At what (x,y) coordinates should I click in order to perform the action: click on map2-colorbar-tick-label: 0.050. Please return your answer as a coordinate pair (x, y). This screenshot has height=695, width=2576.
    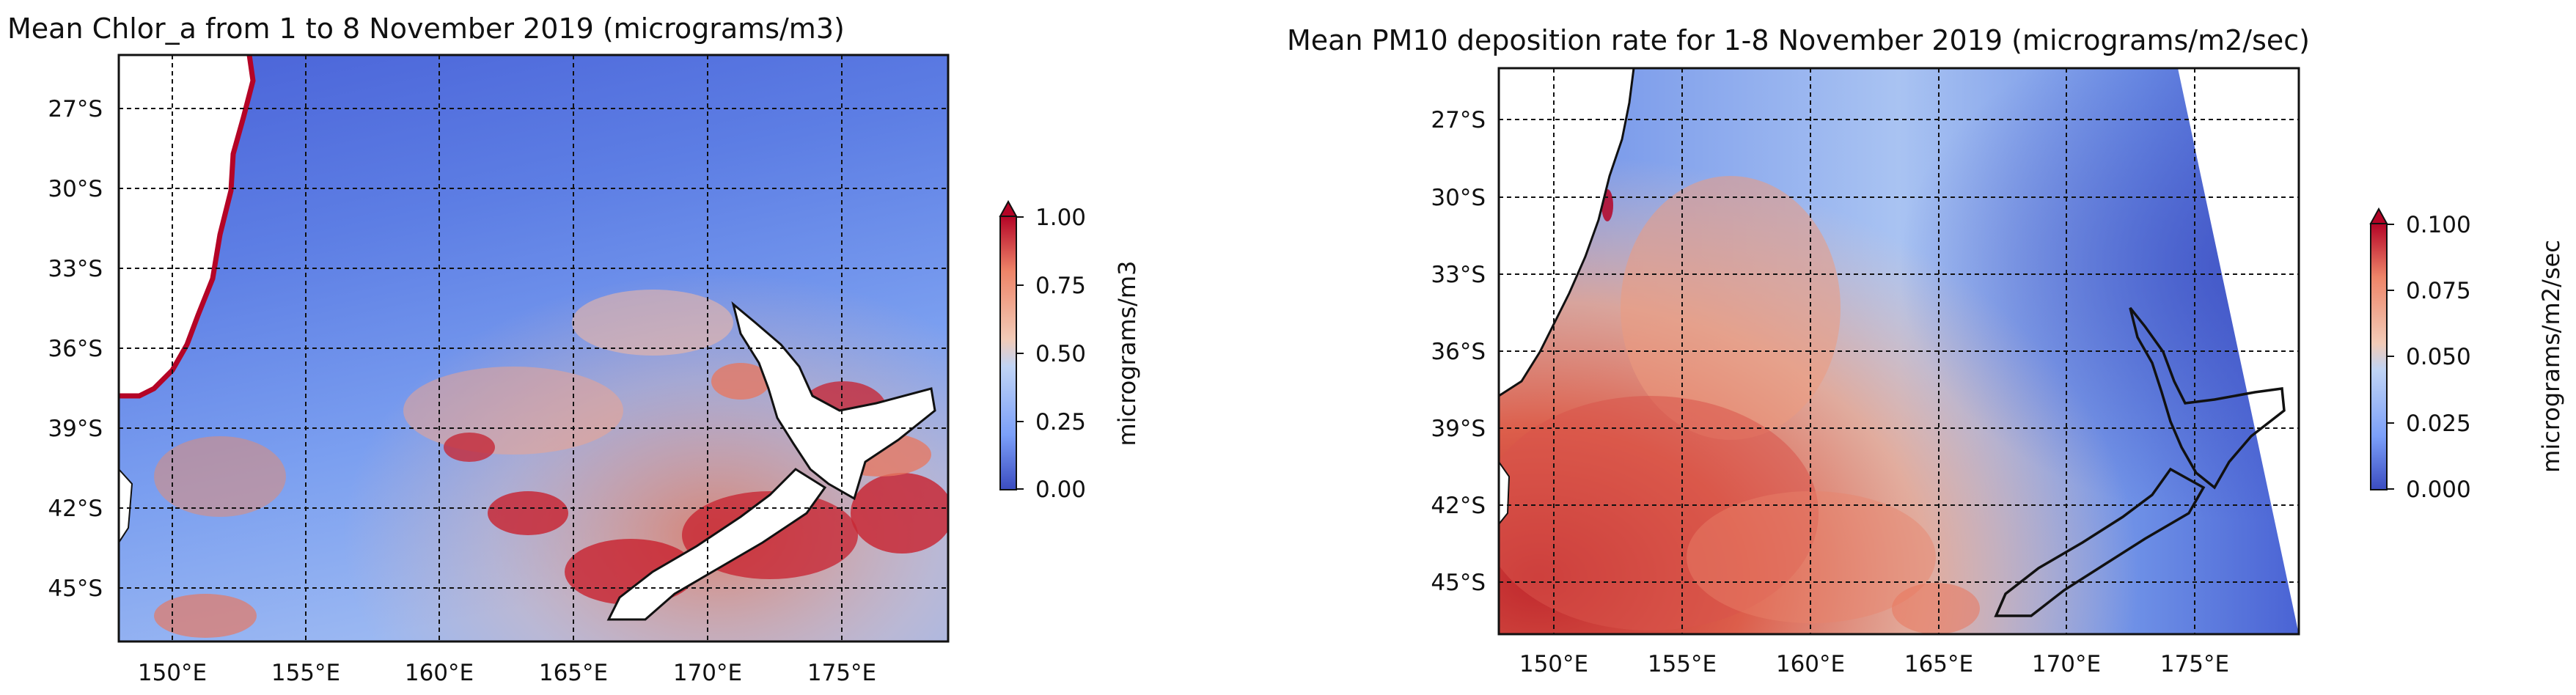
    Looking at the image, I should click on (2439, 357).